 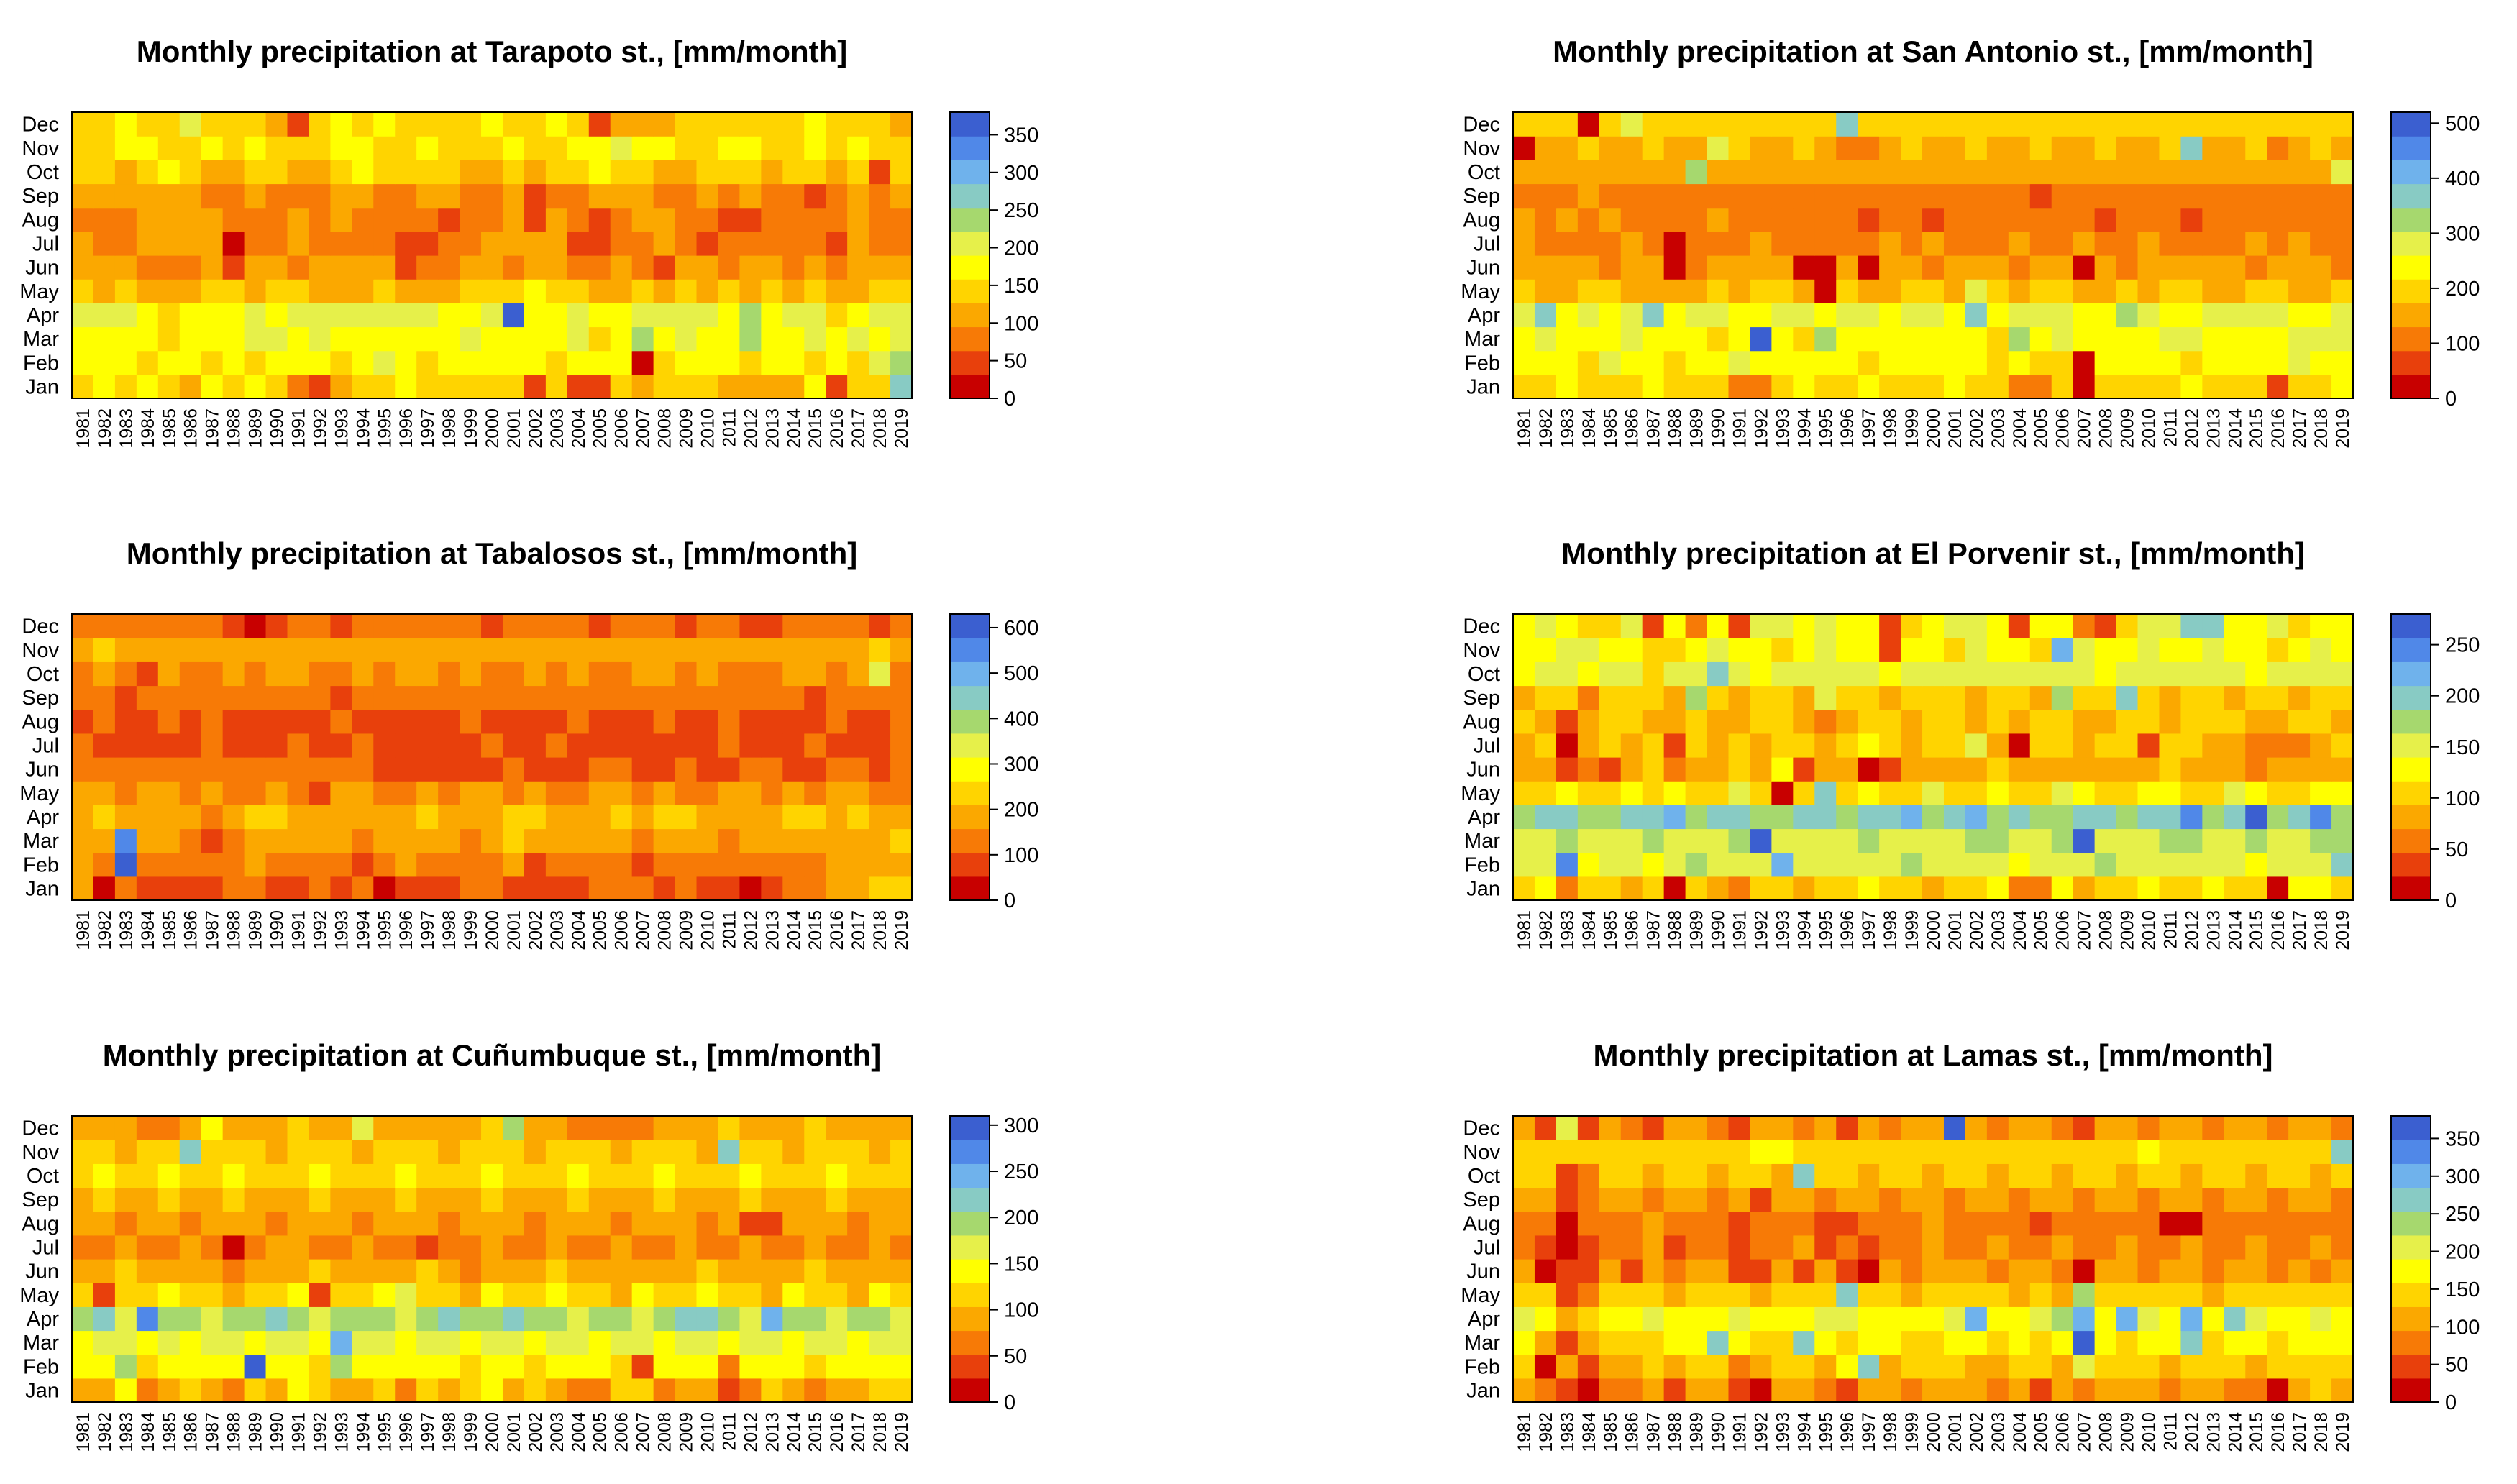 What do you see at coordinates (1482, 1223) in the screenshot?
I see `month-tick-label: Aug` at bounding box center [1482, 1223].